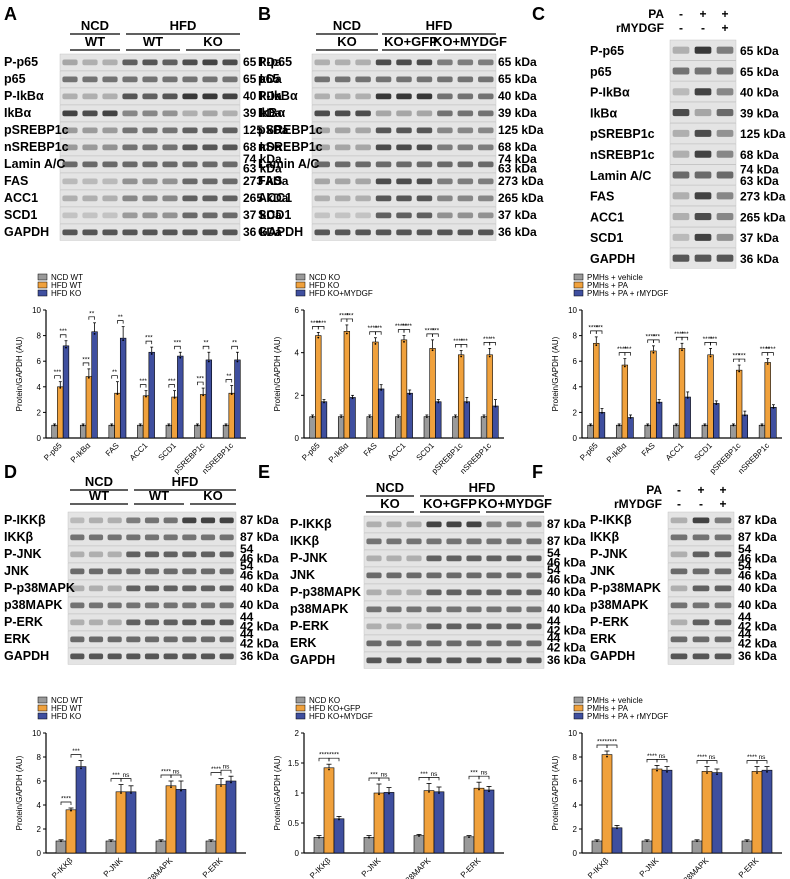 The height and width of the screenshot is (879, 790). What do you see at coordinates (36, 733) in the screenshot?
I see `y-tick-label: 10` at bounding box center [36, 733].